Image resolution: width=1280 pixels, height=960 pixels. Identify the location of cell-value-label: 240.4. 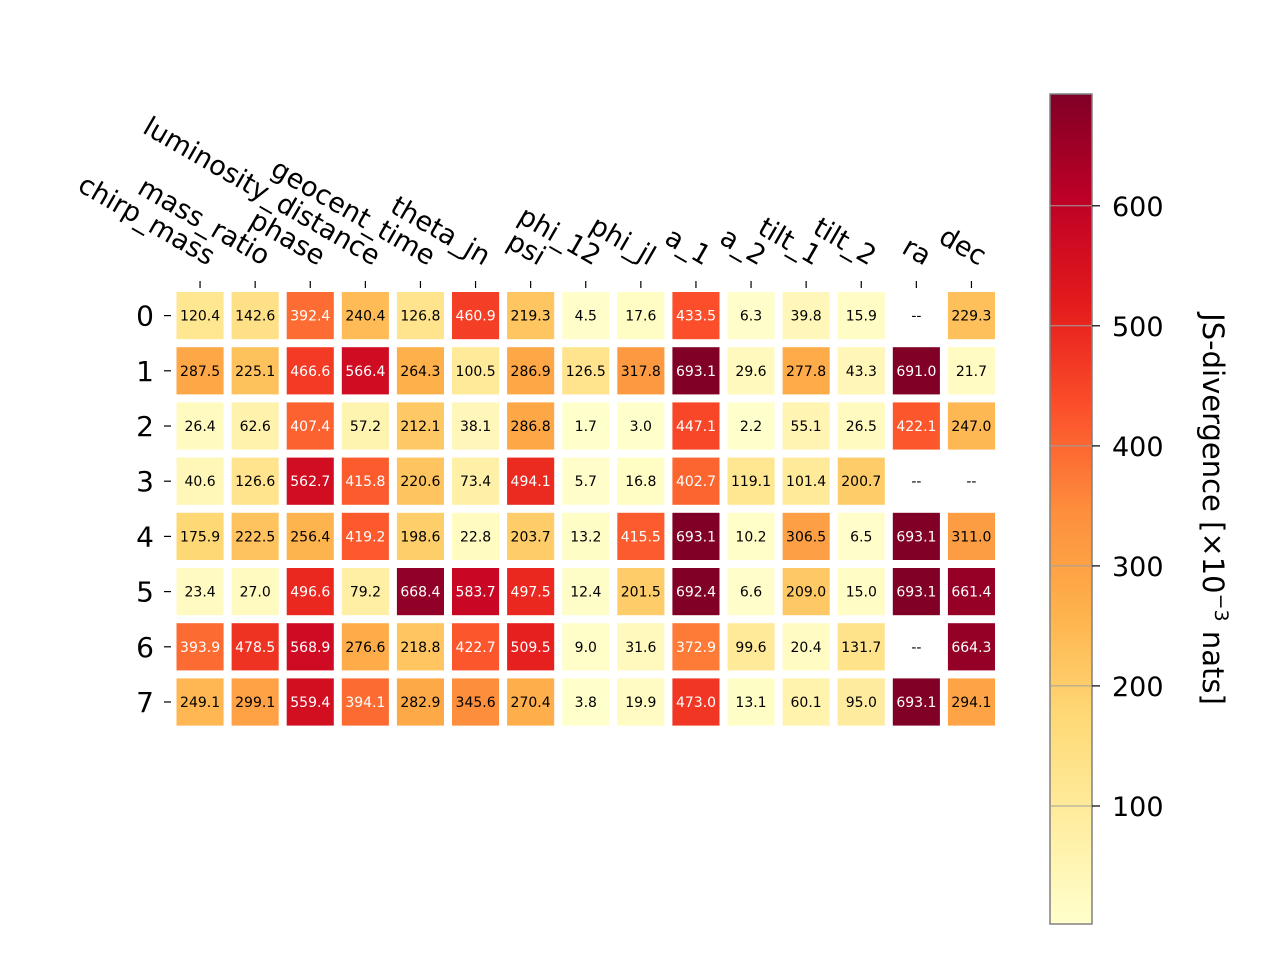
(365, 317).